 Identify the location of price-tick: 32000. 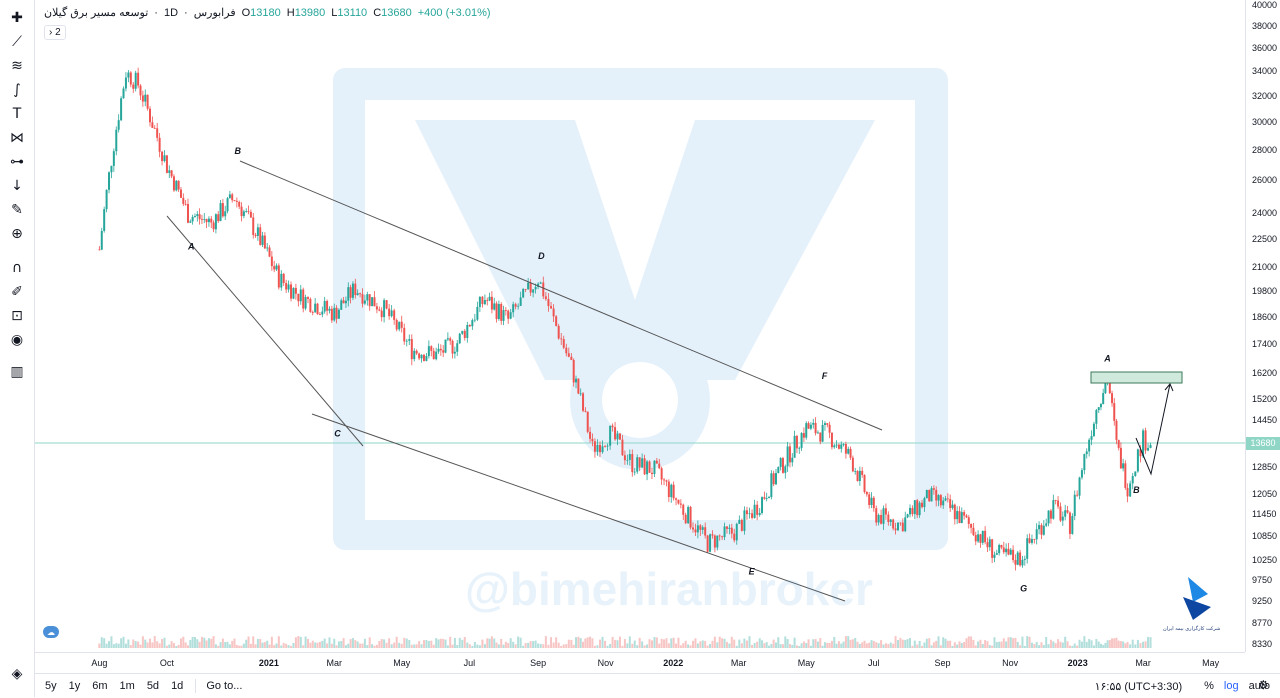
(1265, 95).